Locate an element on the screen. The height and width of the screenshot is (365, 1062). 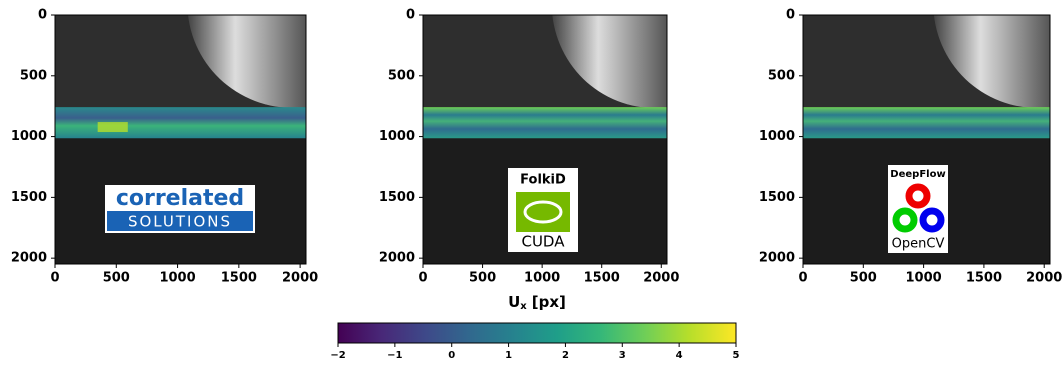
colorbar-tick-label: 0 is located at coordinates (451, 355).